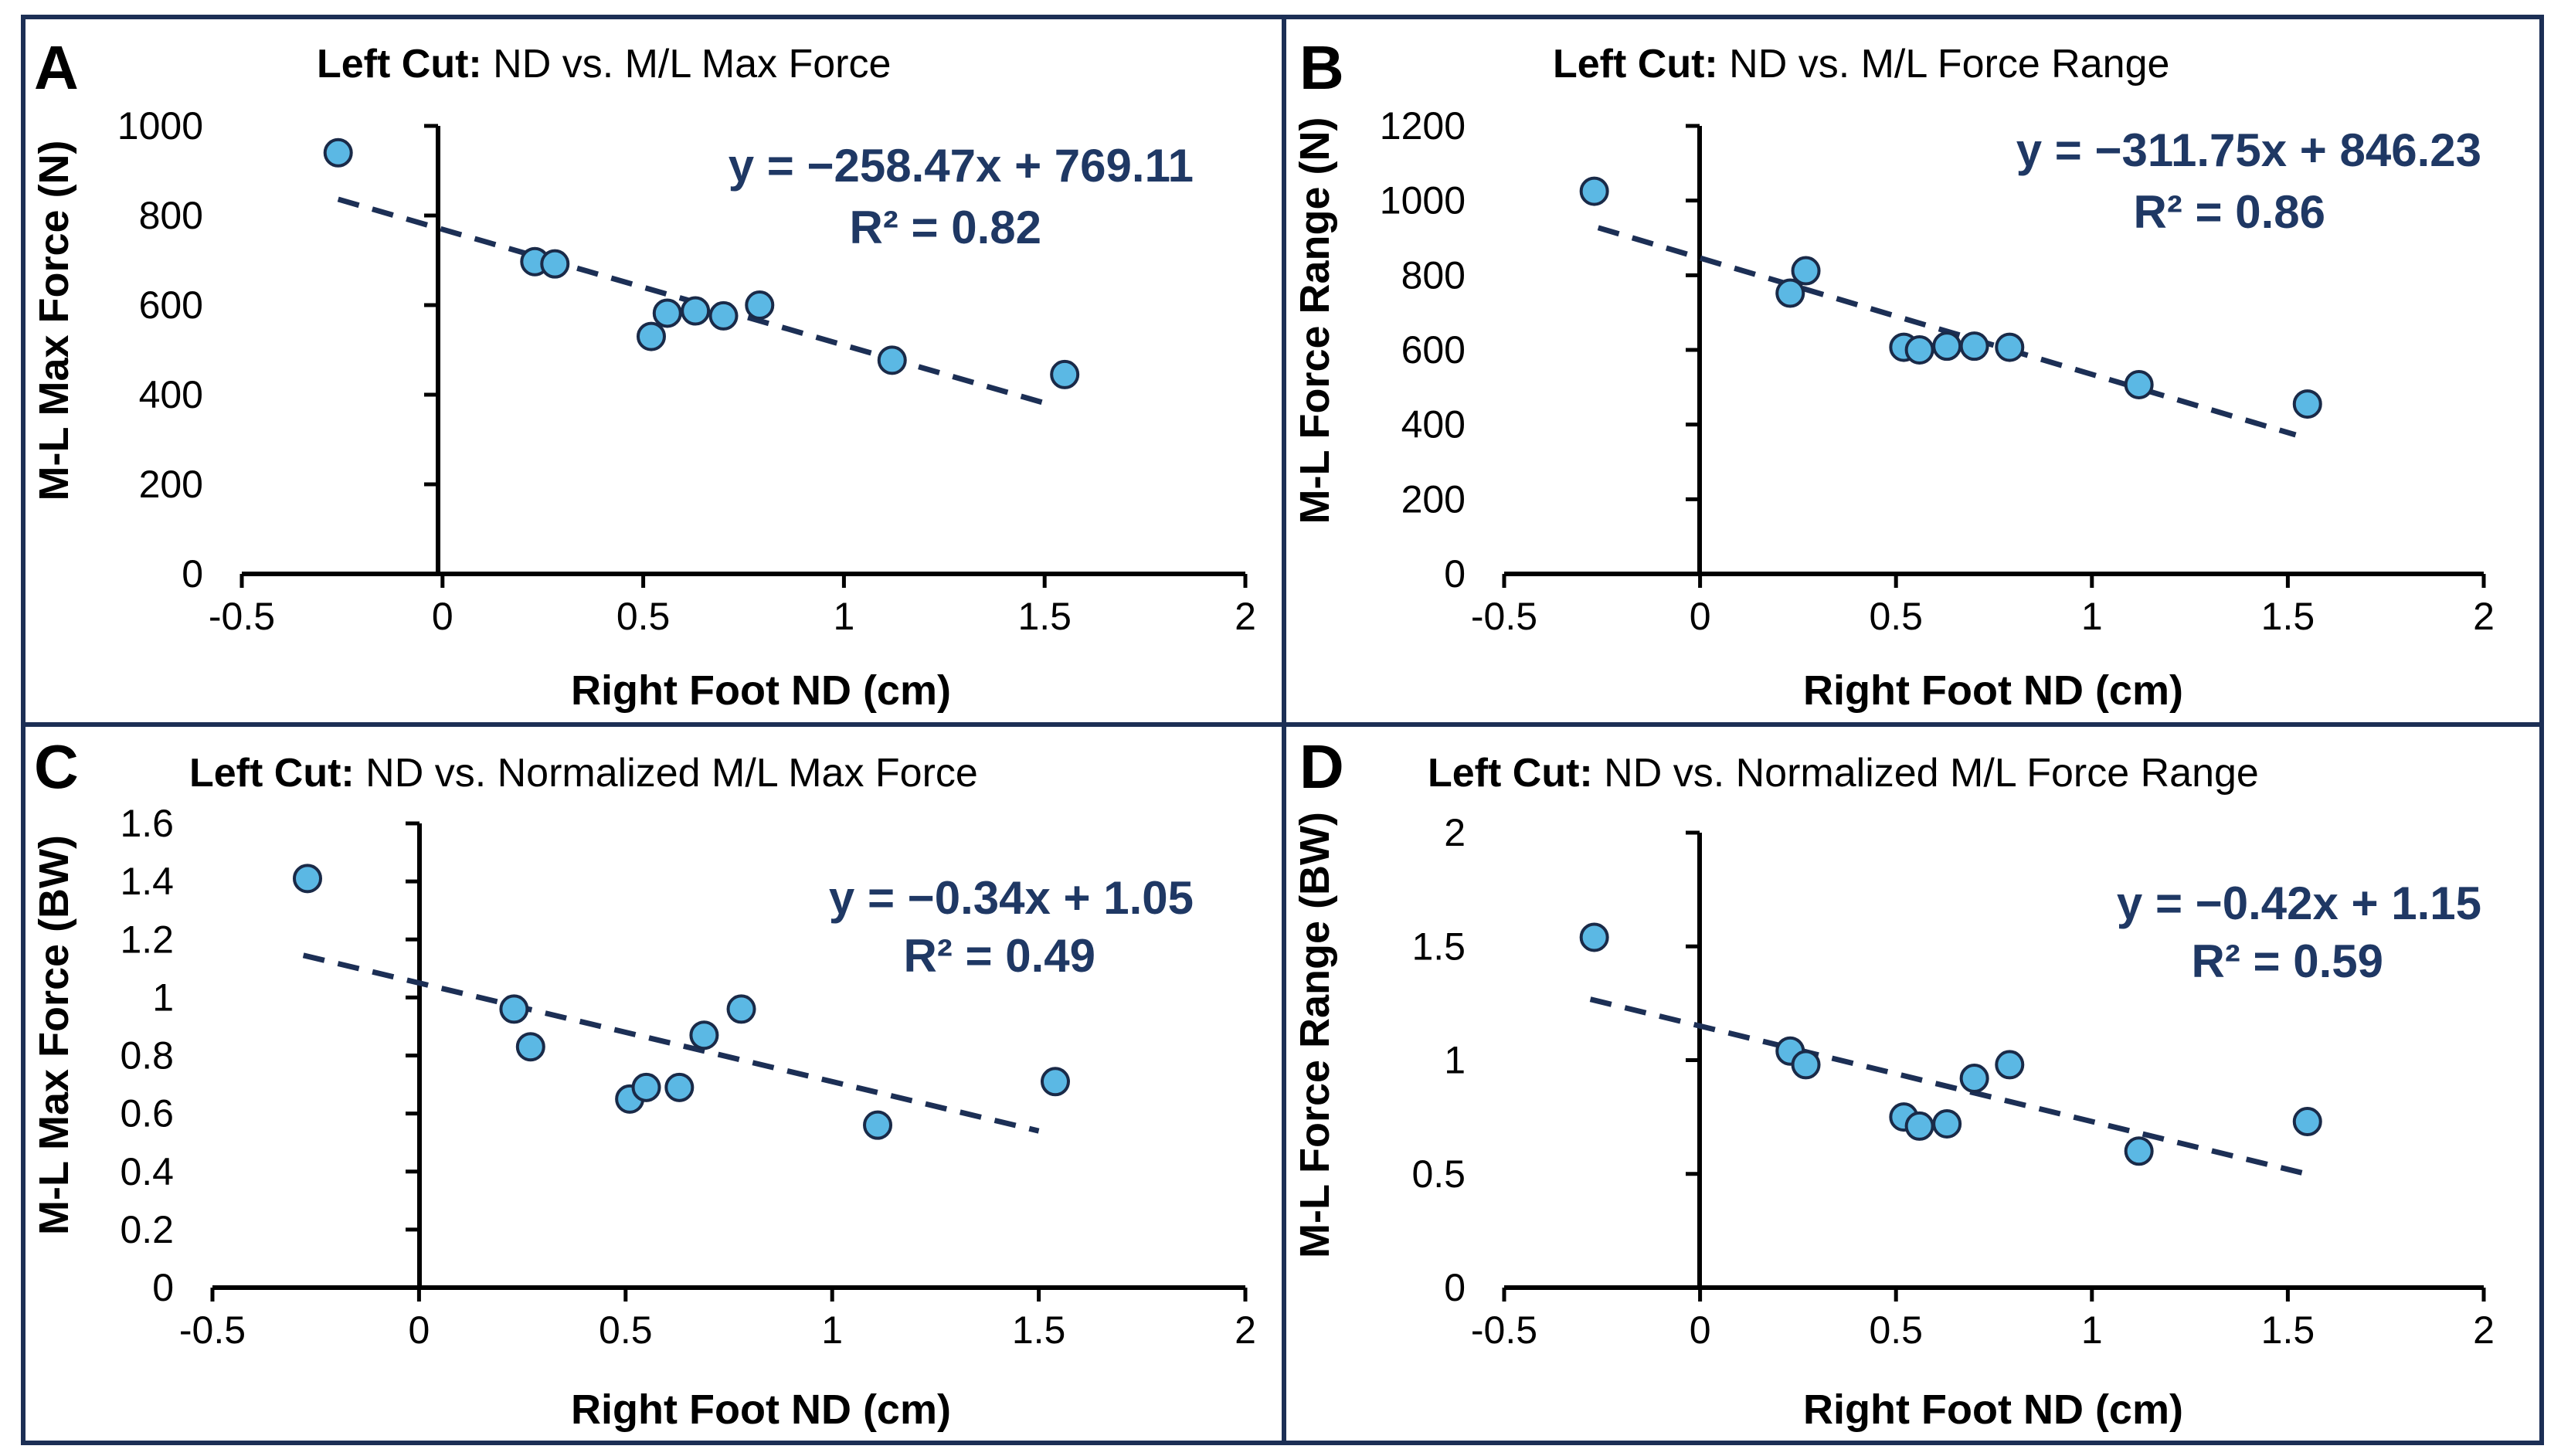 This screenshot has height=1456, width=2561. I want to click on y-tick-label: 1, so click(1455, 1060).